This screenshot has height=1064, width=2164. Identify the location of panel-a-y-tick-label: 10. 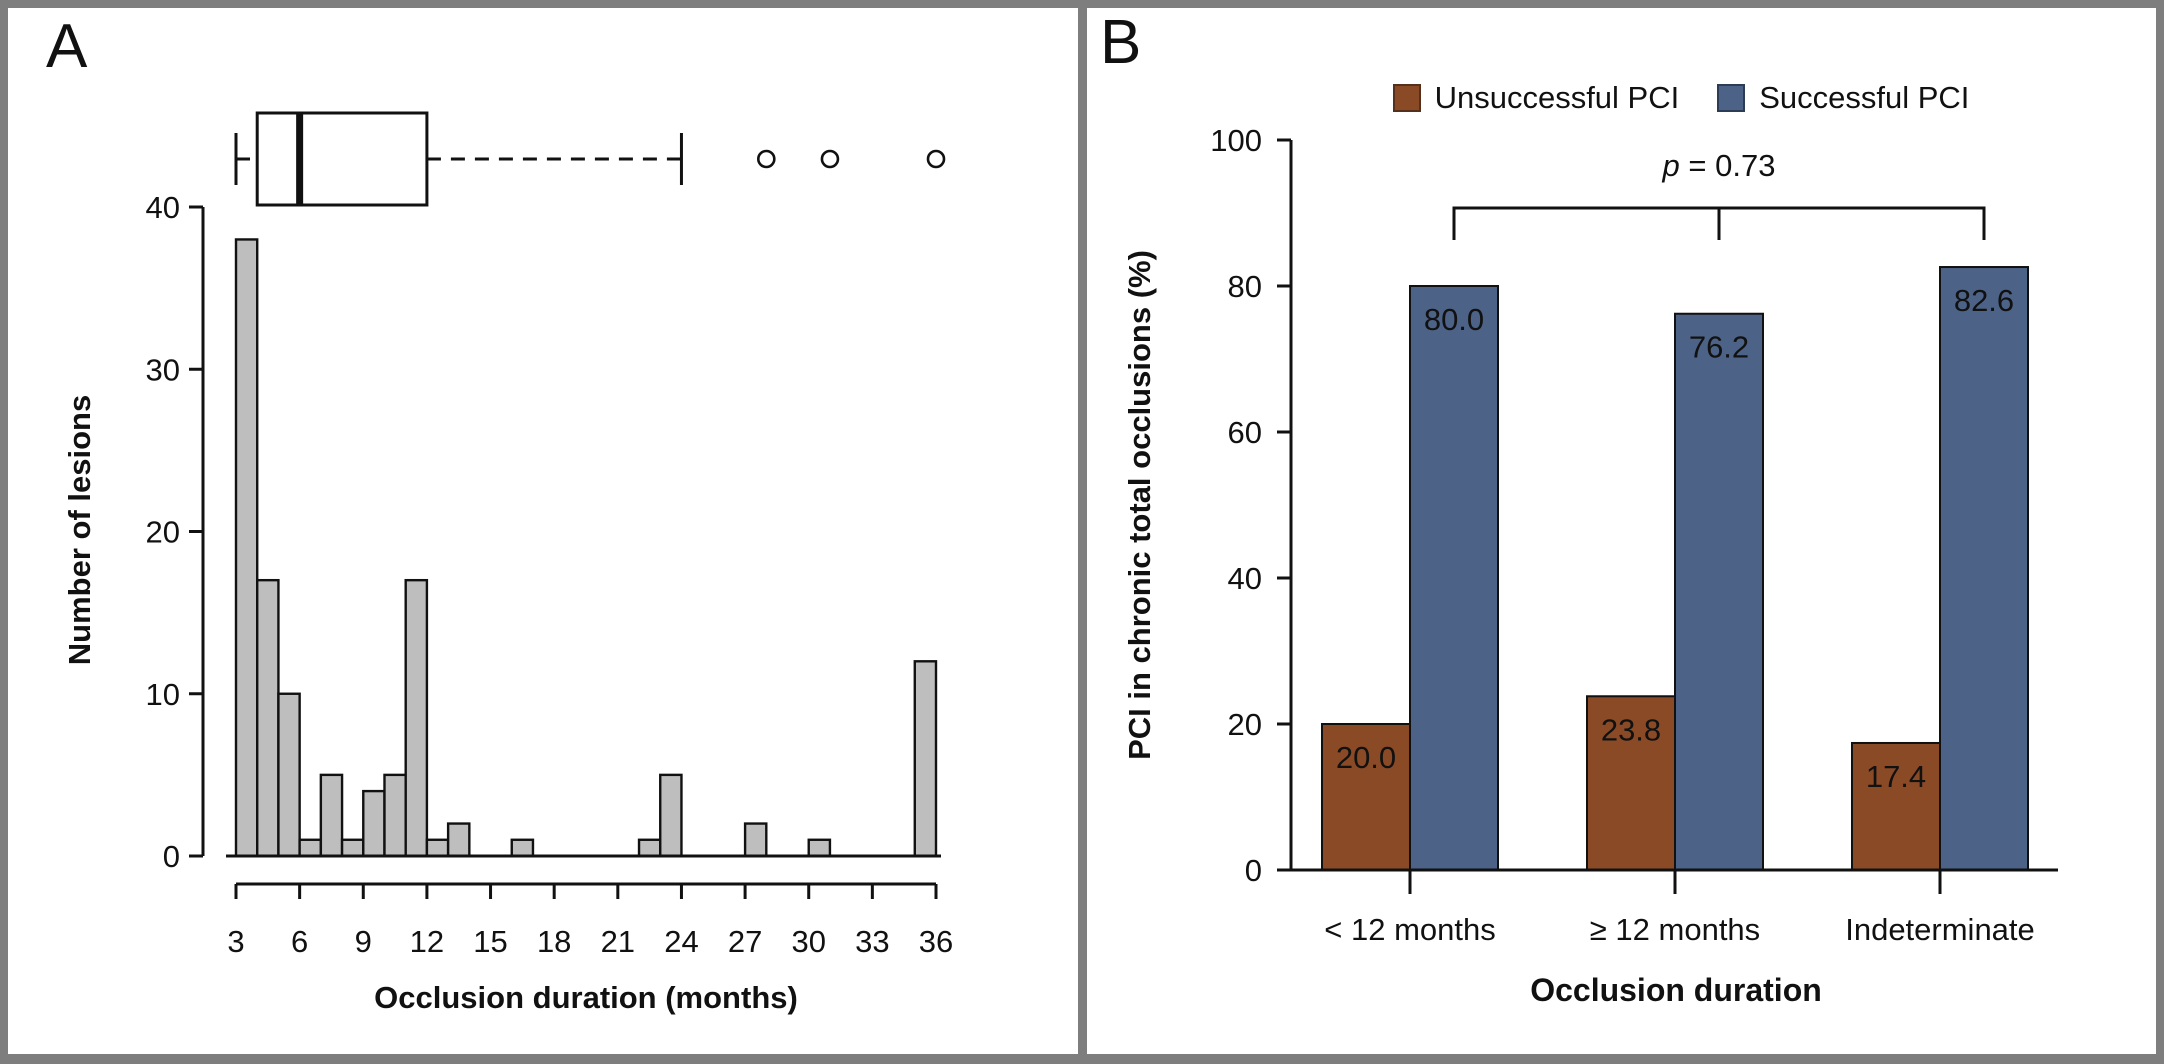
(163, 694).